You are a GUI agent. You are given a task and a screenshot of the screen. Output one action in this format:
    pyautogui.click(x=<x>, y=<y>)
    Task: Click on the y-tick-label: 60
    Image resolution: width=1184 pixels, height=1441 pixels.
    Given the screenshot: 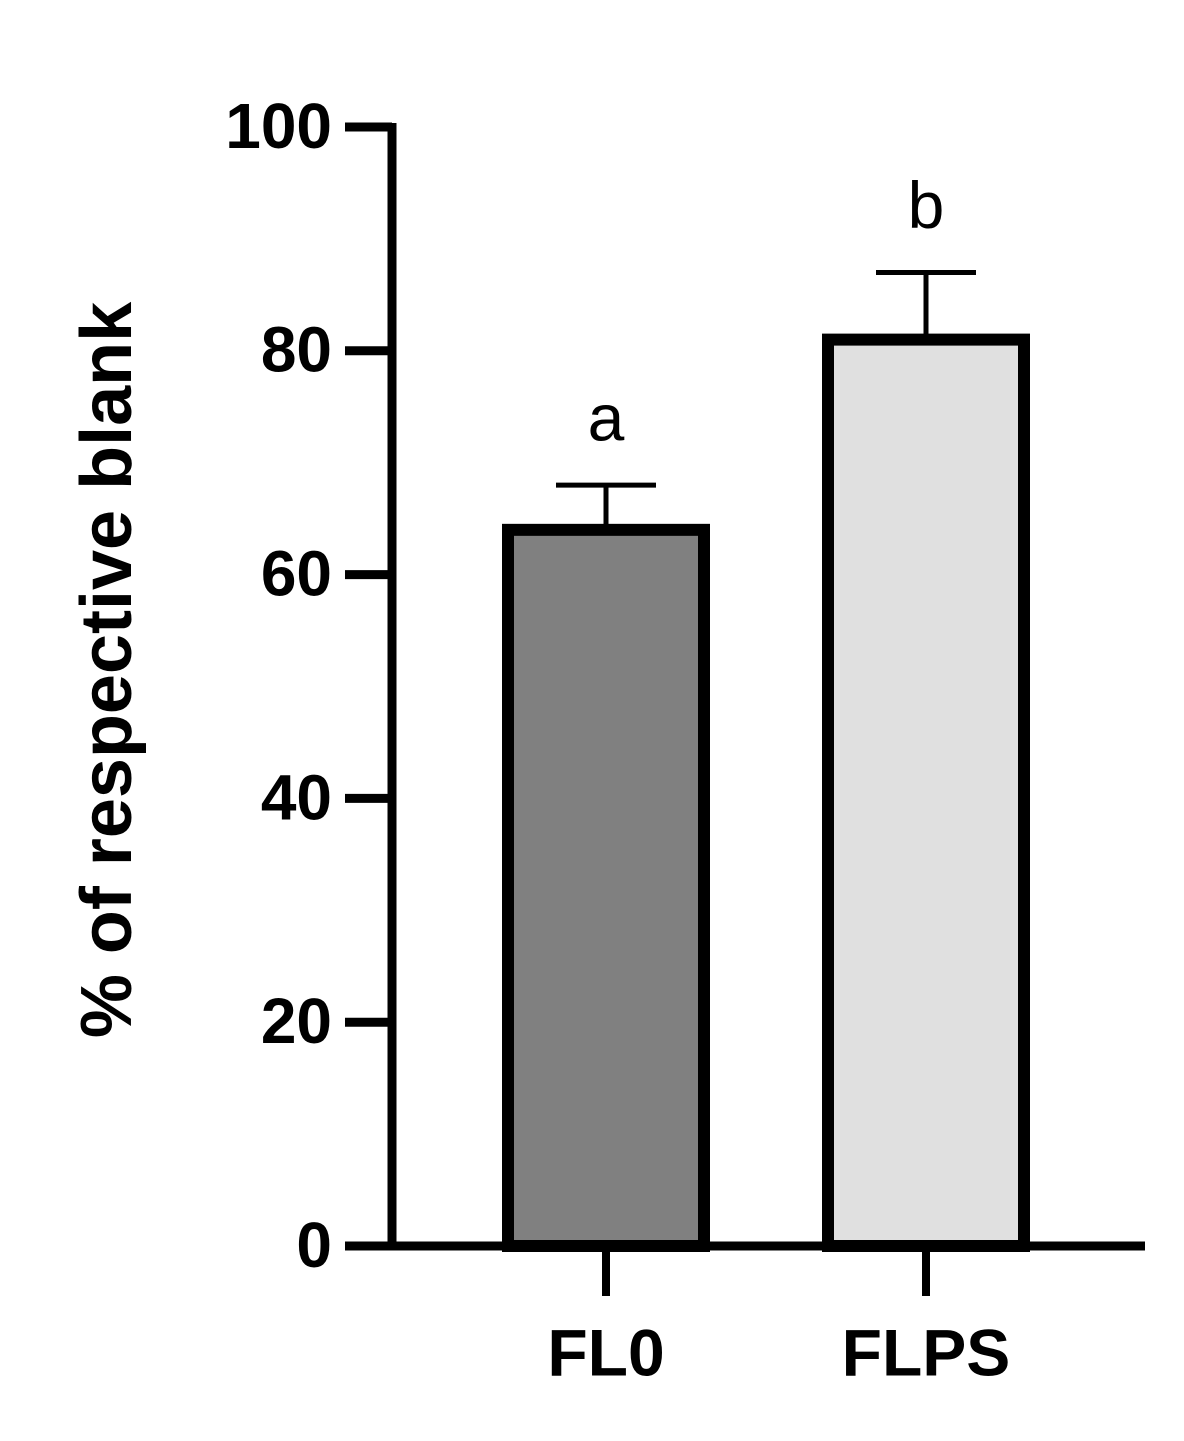 What is the action you would take?
    pyautogui.click(x=296, y=574)
    